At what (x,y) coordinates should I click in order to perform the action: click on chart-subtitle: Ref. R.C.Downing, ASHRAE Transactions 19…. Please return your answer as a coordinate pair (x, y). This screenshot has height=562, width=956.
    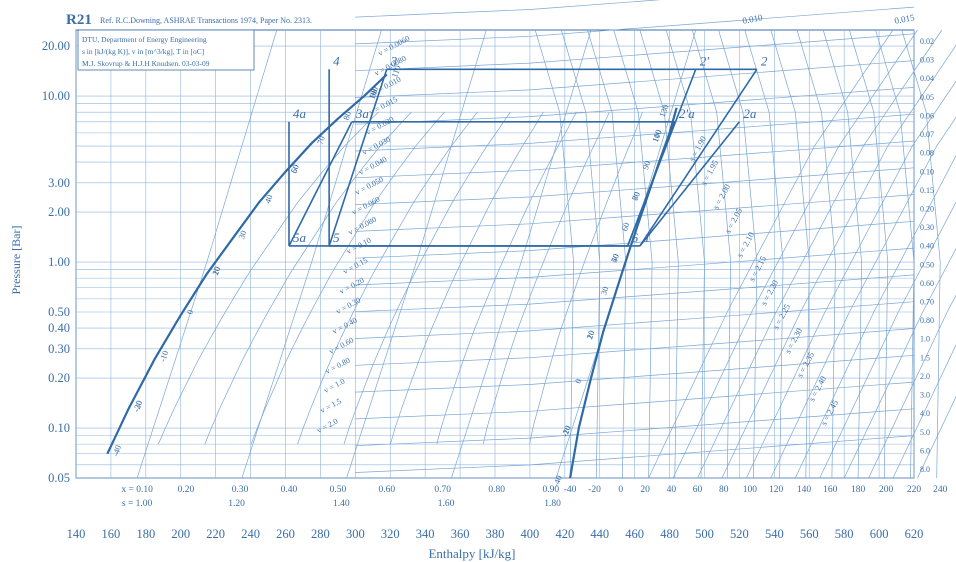
    Looking at the image, I should click on (206, 20).